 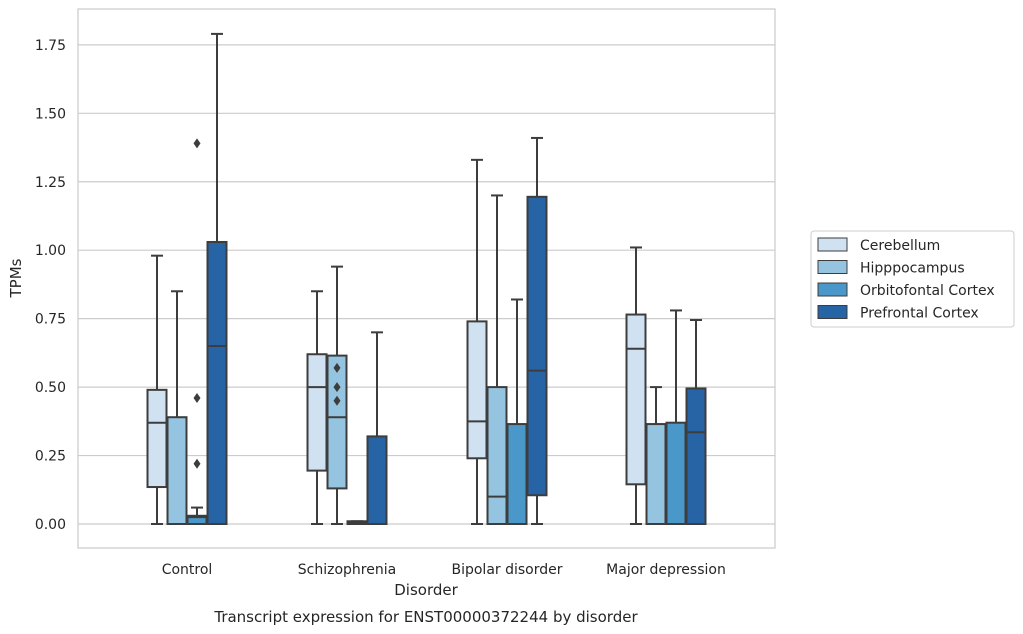 What do you see at coordinates (50, 114) in the screenshot?
I see `y-tick-label: 1.50` at bounding box center [50, 114].